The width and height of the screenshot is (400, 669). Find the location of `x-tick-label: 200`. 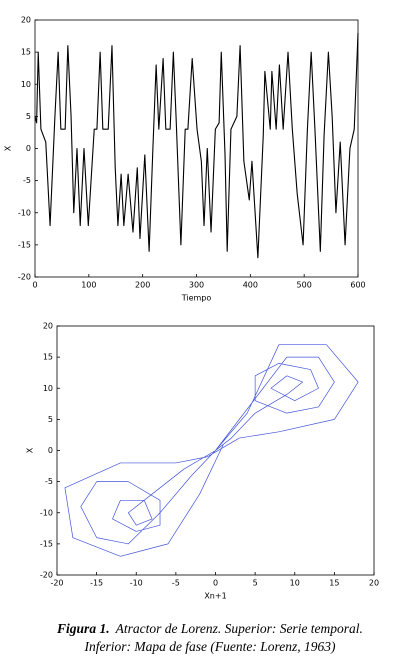

x-tick-label: 200 is located at coordinates (142, 285).